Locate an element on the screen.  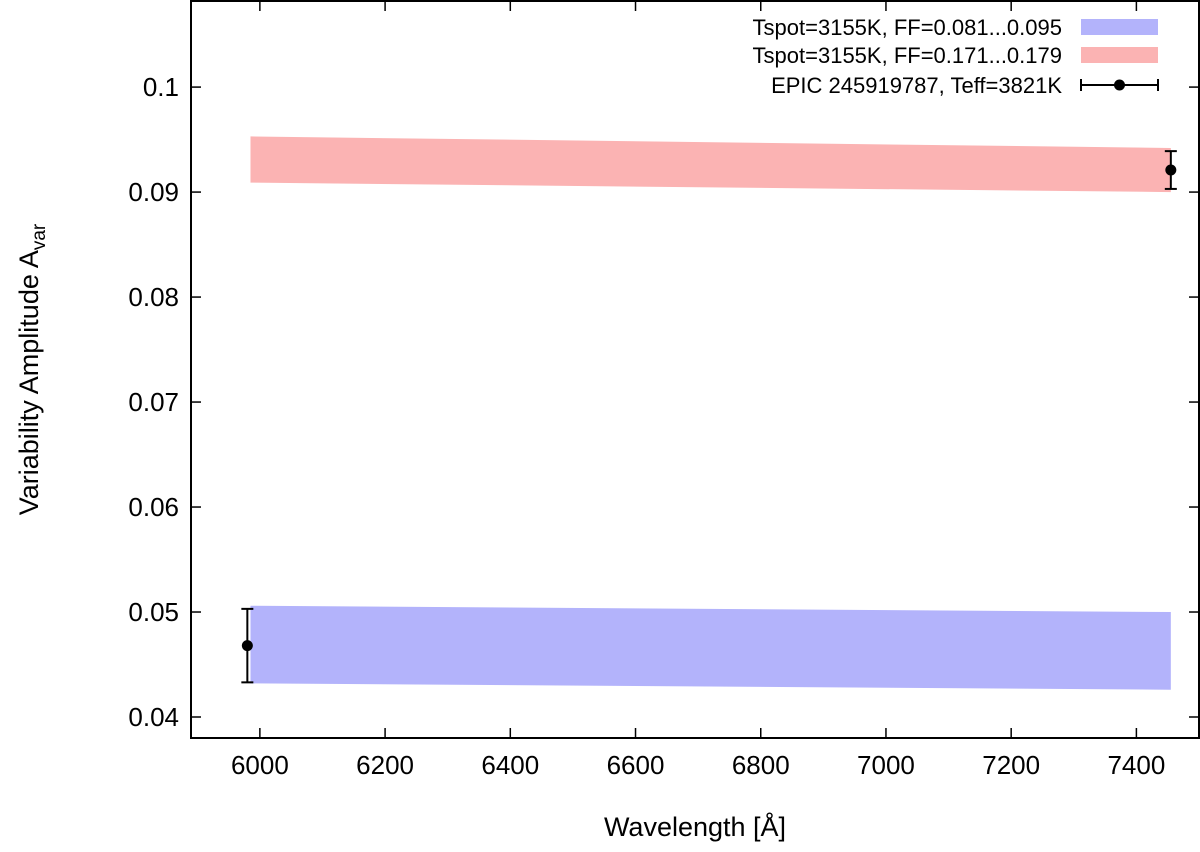
y-tick-label: 0.1 is located at coordinates (161, 87).